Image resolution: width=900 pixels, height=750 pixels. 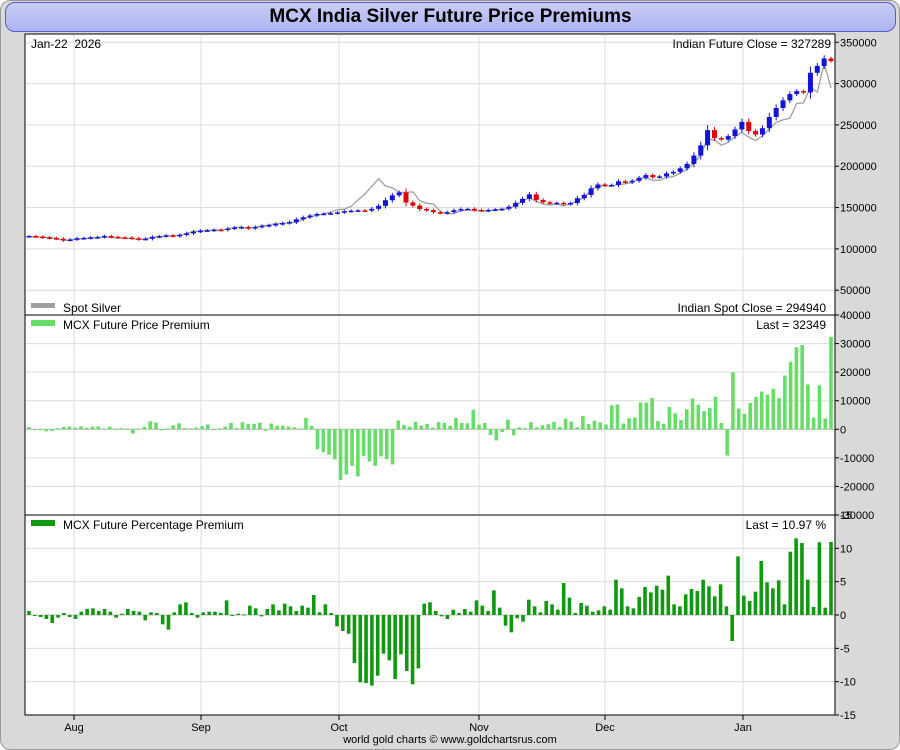 I want to click on spot-close-label: Indian Spot Close = 294940, so click(x=752, y=308).